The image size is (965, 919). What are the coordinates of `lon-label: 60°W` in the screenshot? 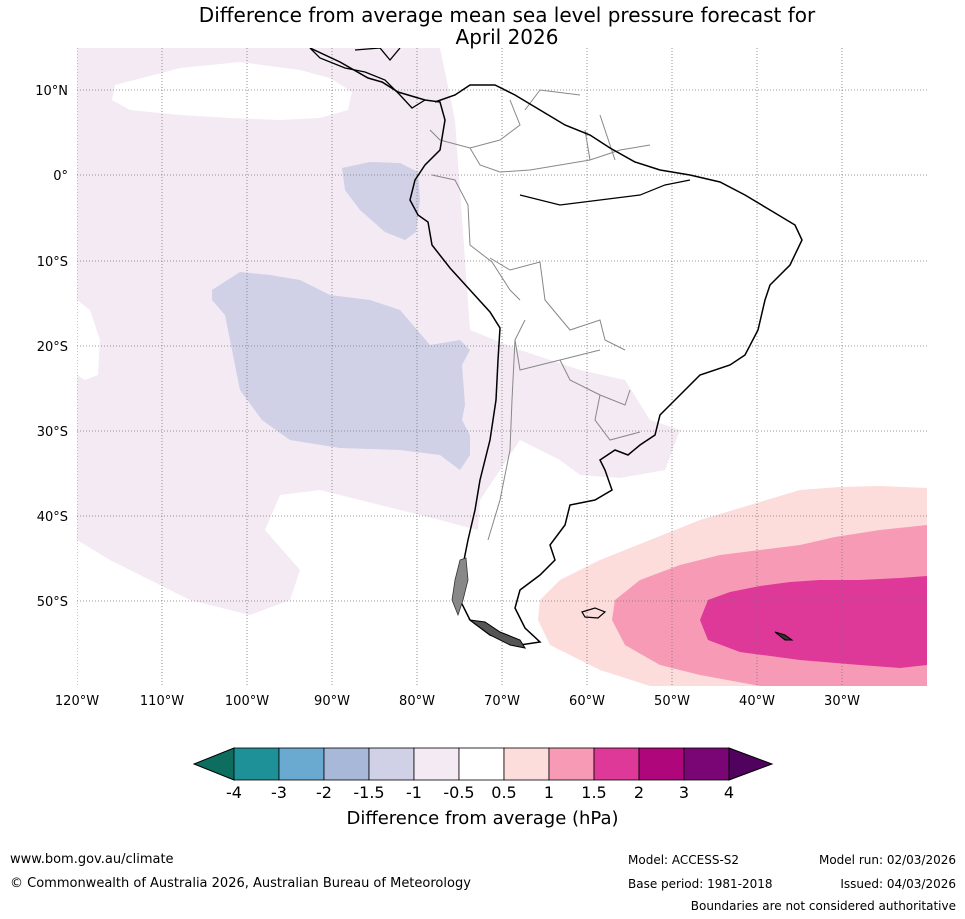 It's located at (587, 701).